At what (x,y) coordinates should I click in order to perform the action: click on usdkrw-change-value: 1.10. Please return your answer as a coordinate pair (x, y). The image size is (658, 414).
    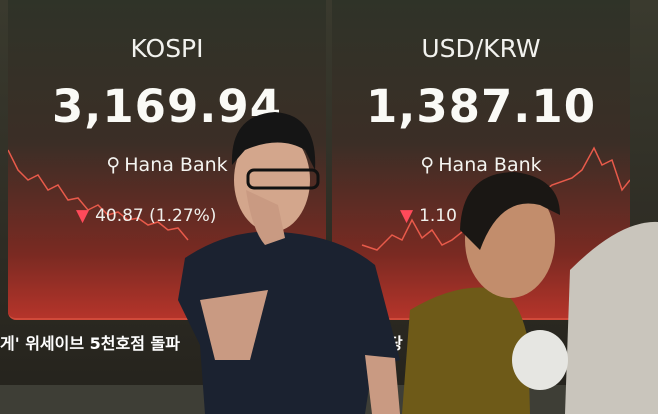
    Looking at the image, I should click on (438, 216).